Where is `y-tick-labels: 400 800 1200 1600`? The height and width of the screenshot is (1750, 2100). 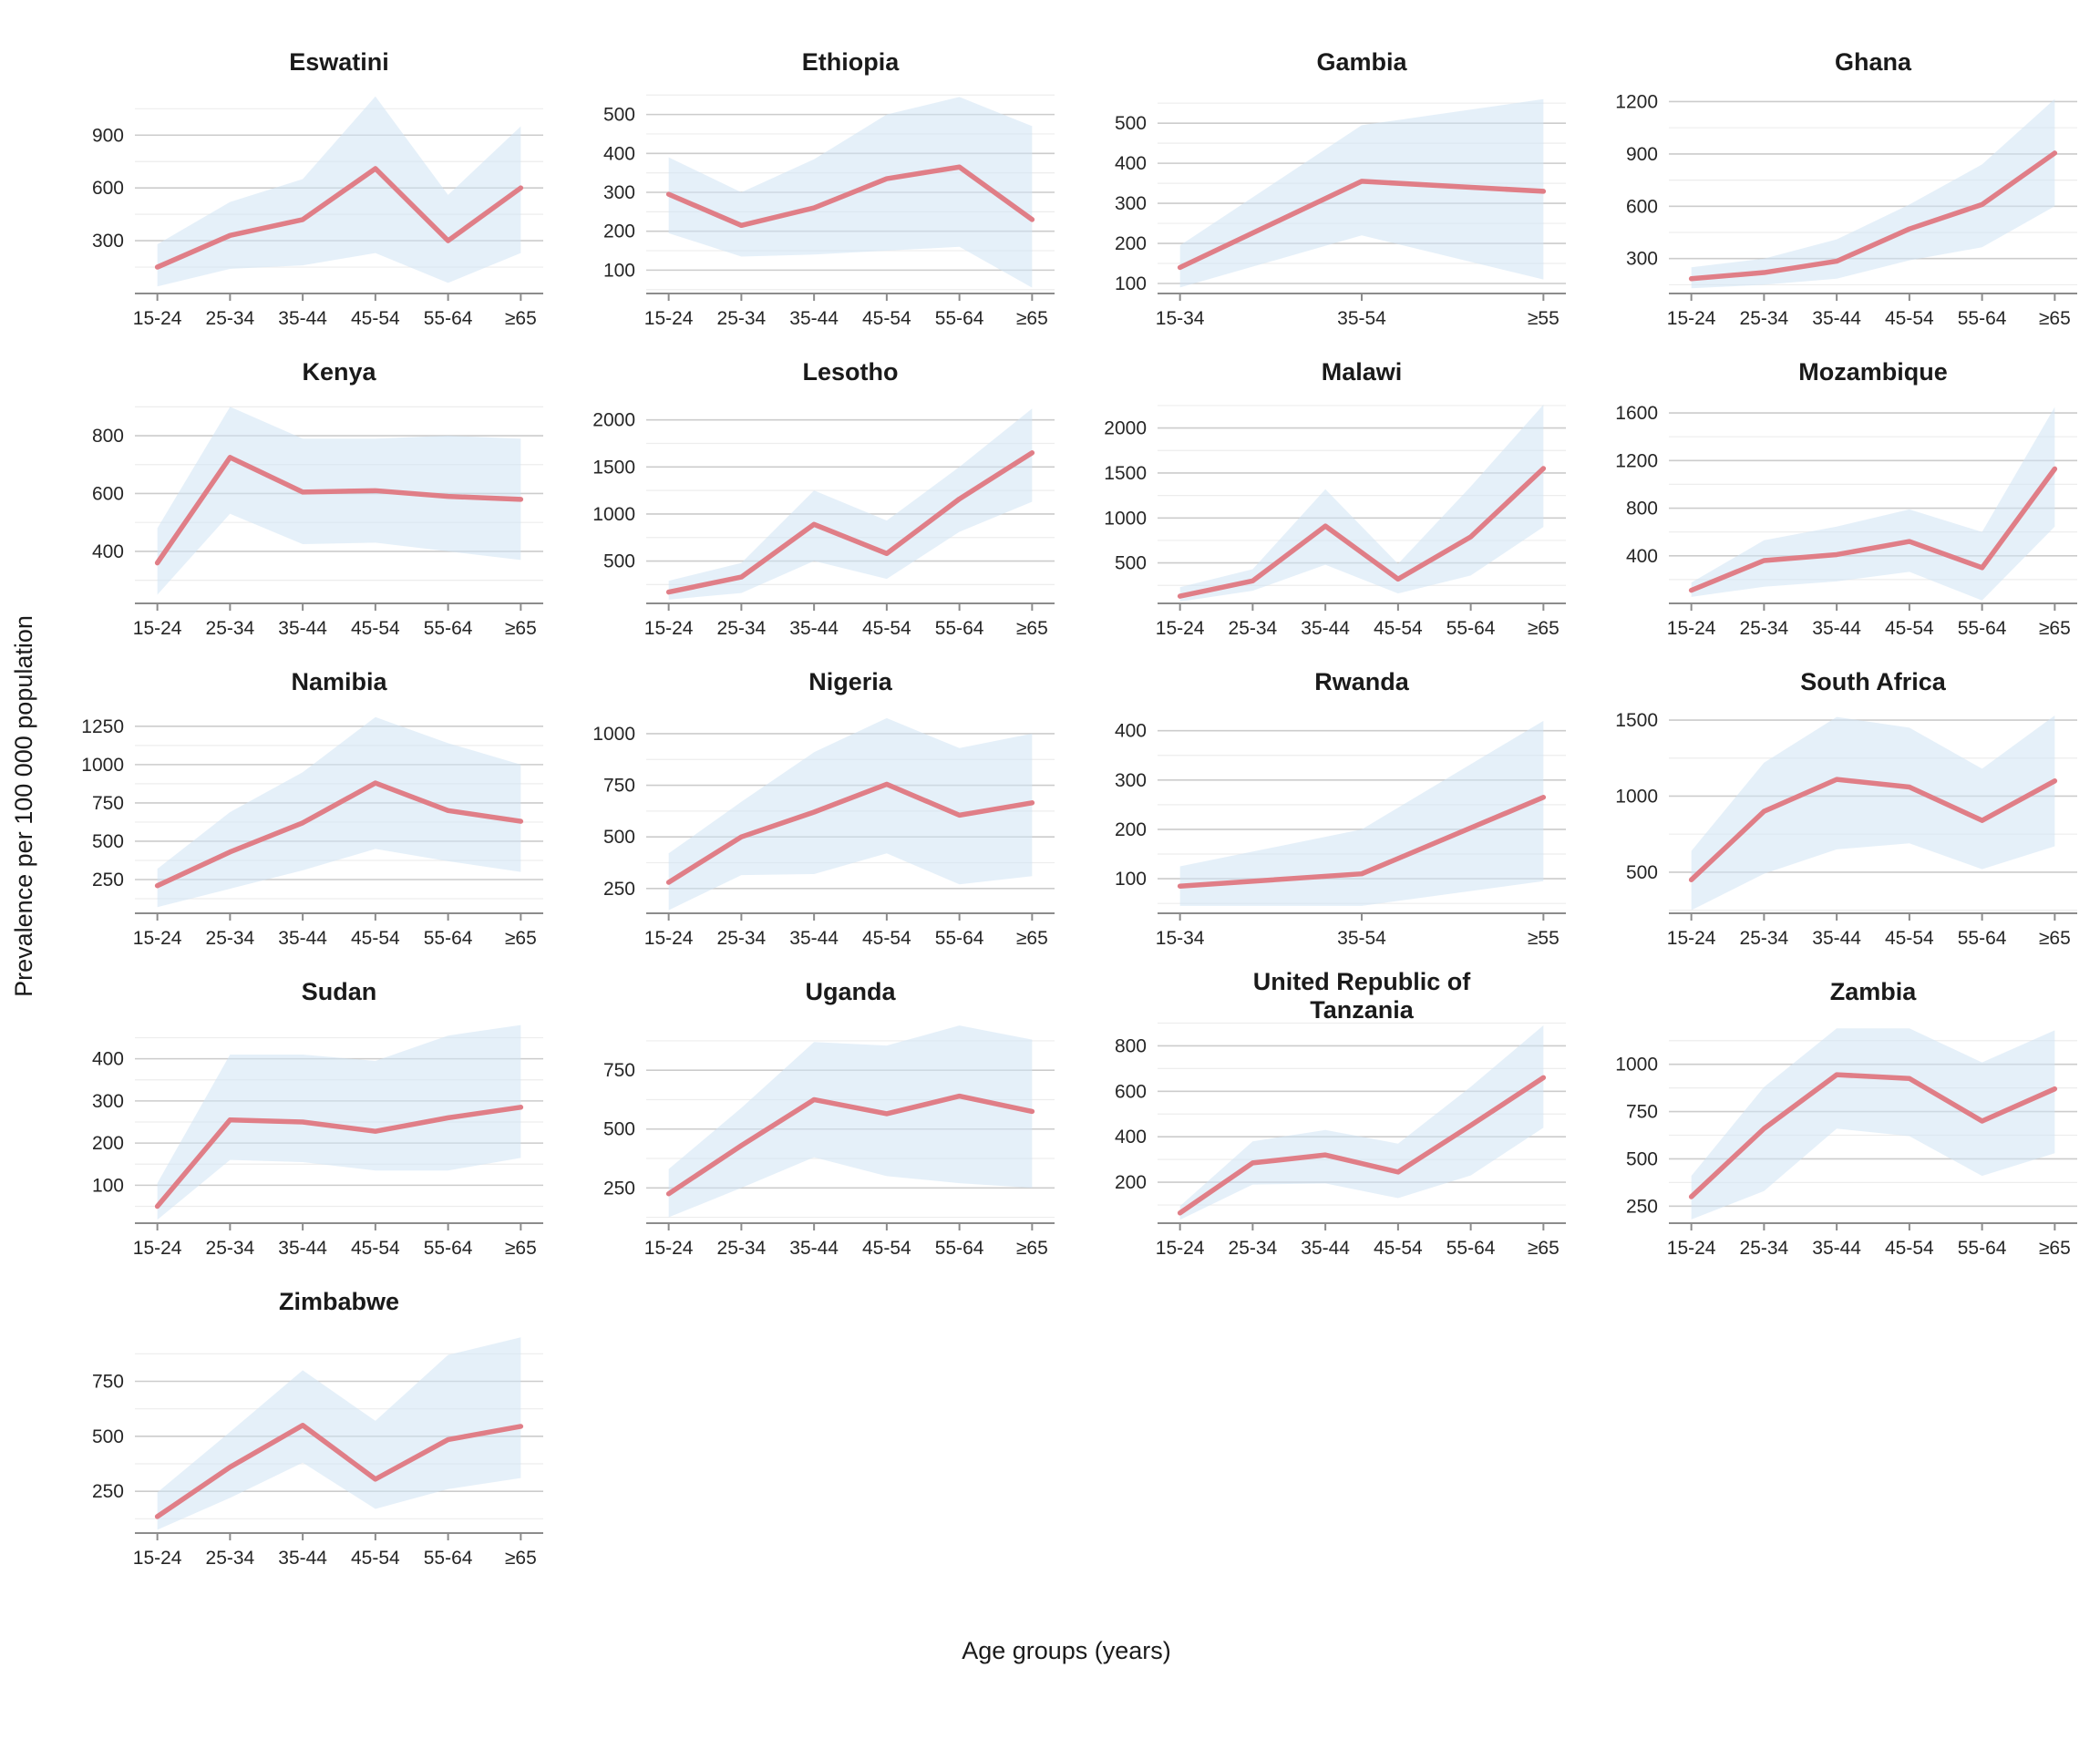
y-tick-labels: 400 800 1200 1600 is located at coordinates (1637, 485).